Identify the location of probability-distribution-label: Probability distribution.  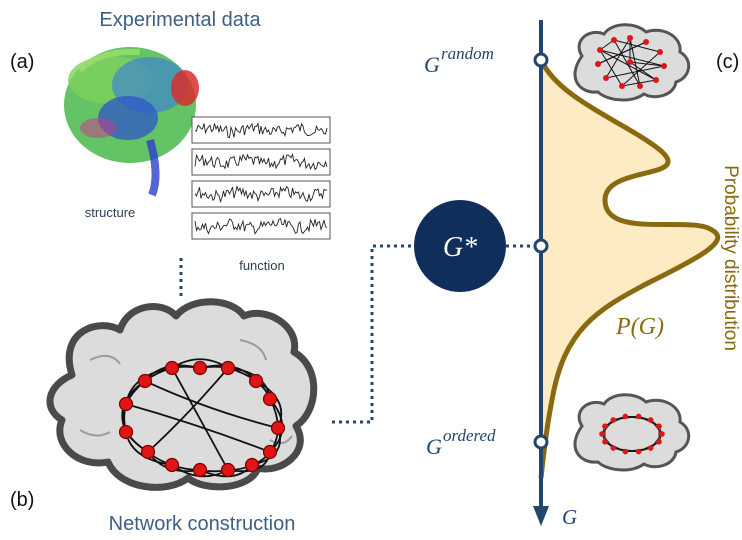
(730, 258).